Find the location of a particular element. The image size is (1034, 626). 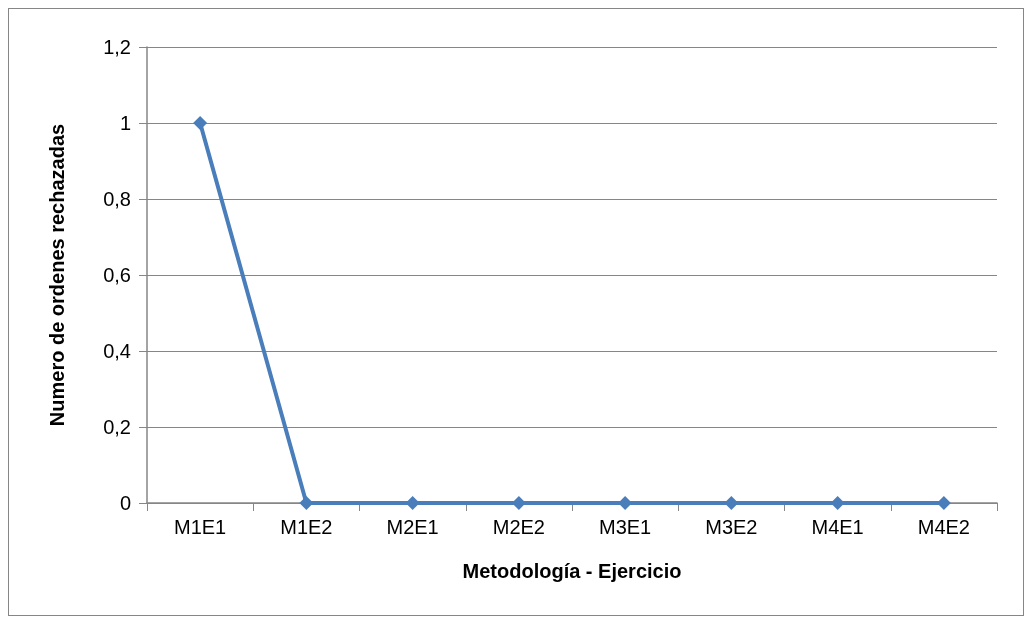

x-tick-label: M4E2 is located at coordinates (943, 527).